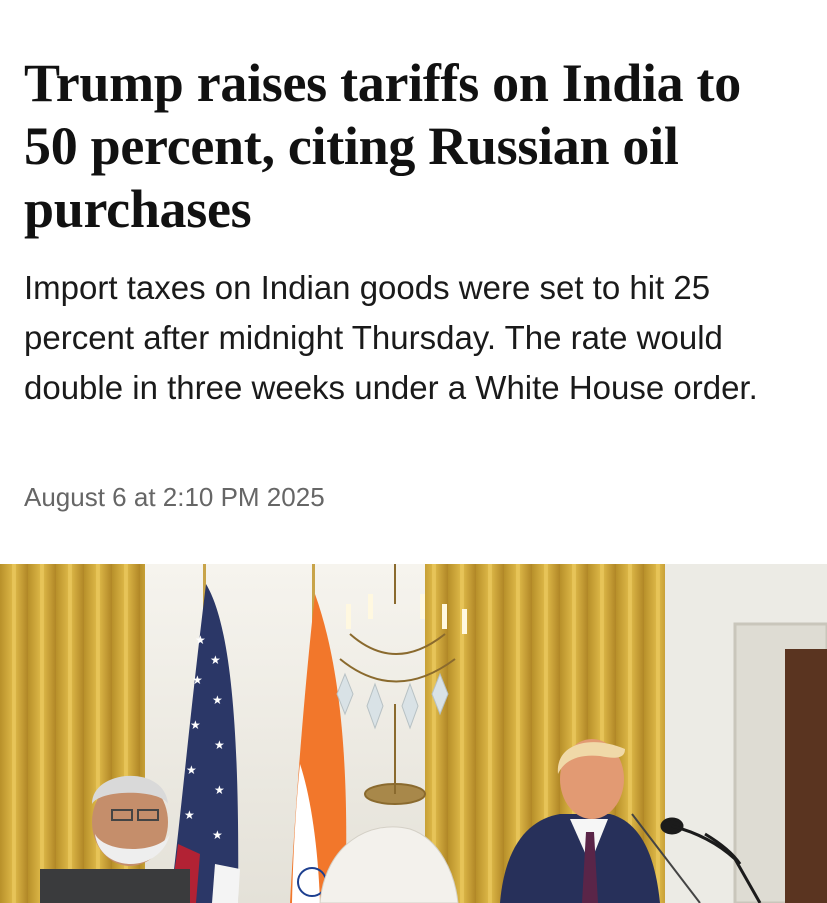 This screenshot has height=903, width=827. I want to click on american-flag-icon: ★ ★ ★ ★ ★ ★ ★ ★ ★ ★, so click(205, 743).